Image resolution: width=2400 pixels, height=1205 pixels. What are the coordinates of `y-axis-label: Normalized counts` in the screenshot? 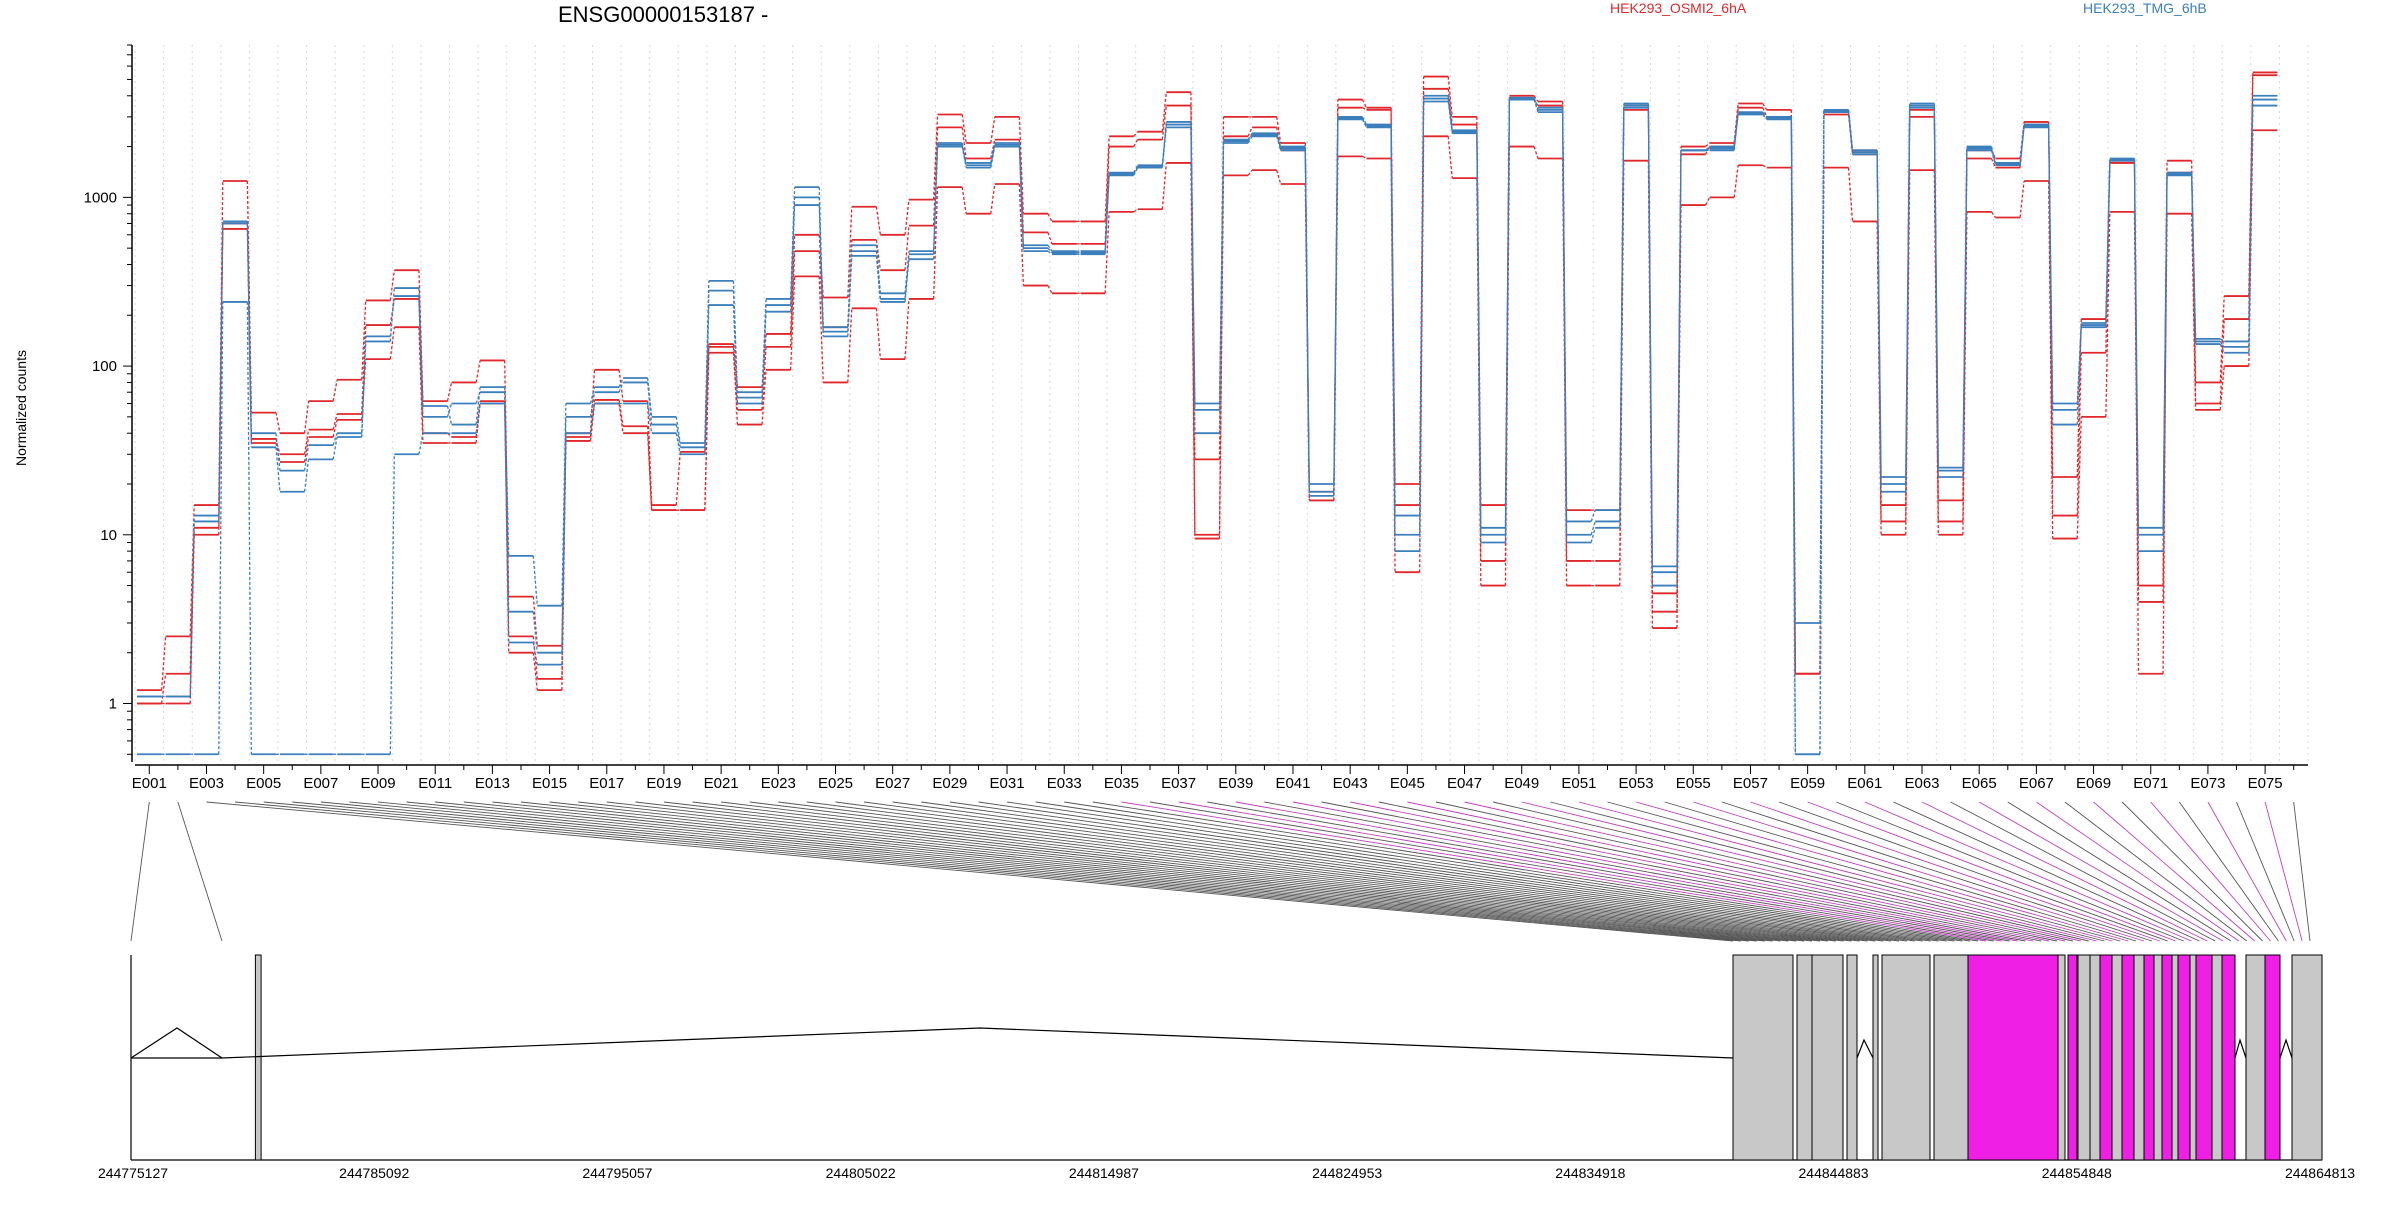 It's located at (21, 408).